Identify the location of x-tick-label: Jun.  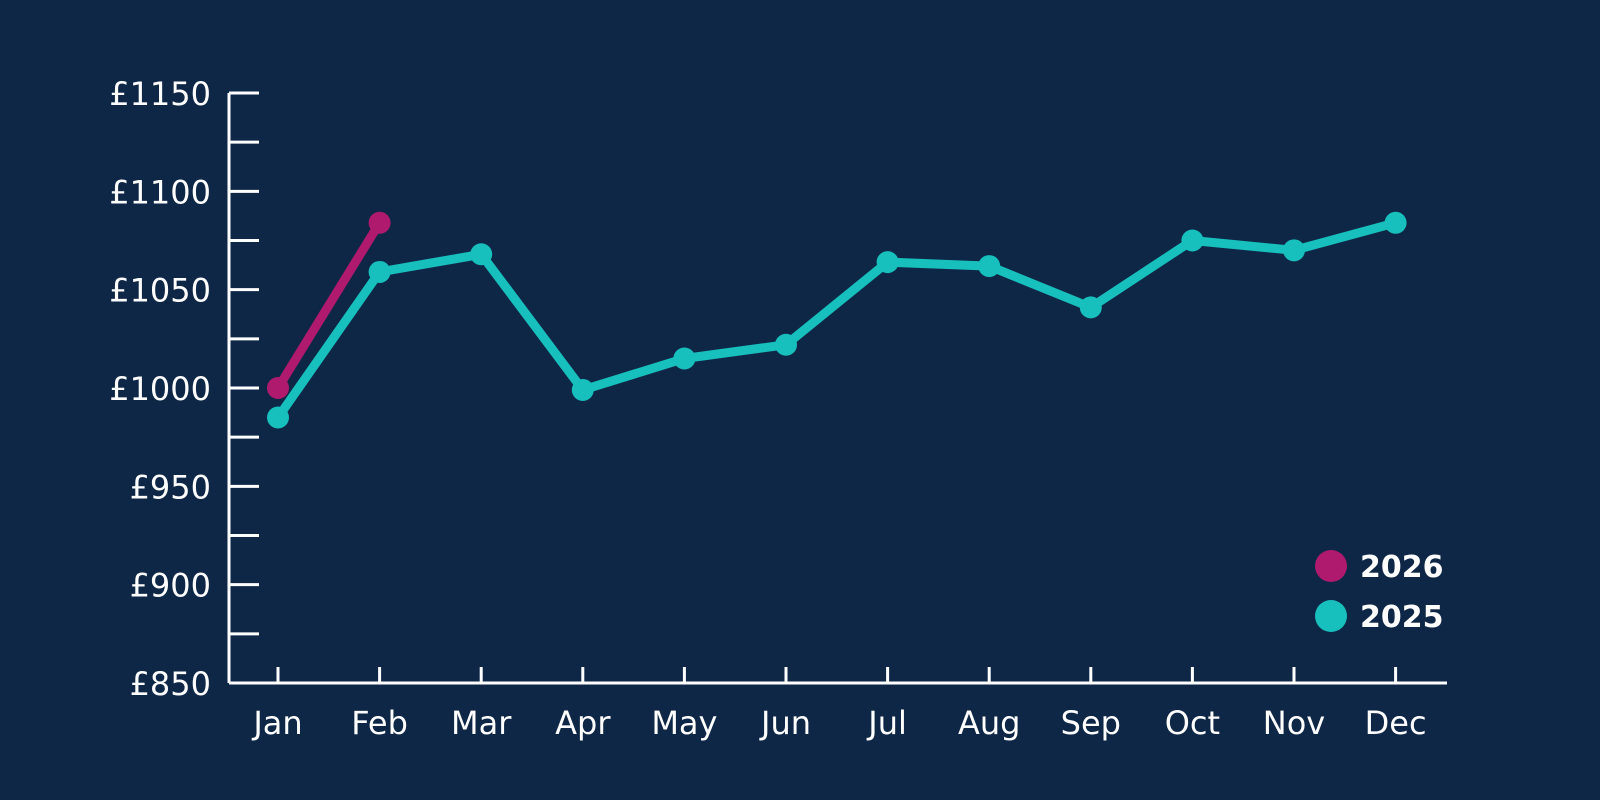
(785, 723).